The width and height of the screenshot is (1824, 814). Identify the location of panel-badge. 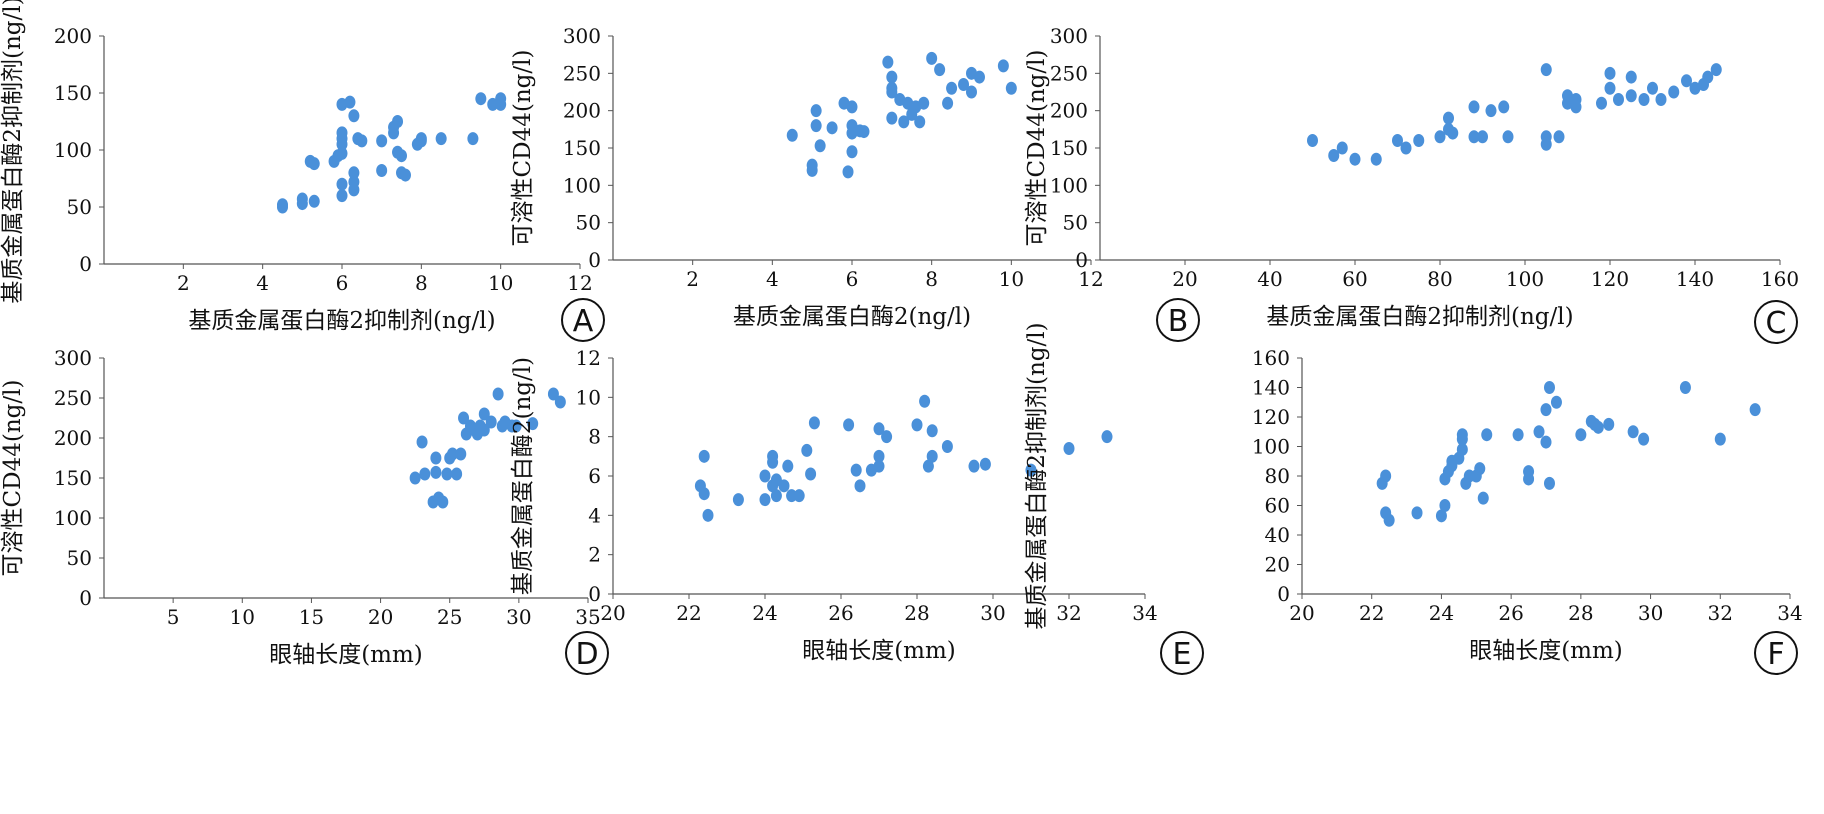
(1776, 653).